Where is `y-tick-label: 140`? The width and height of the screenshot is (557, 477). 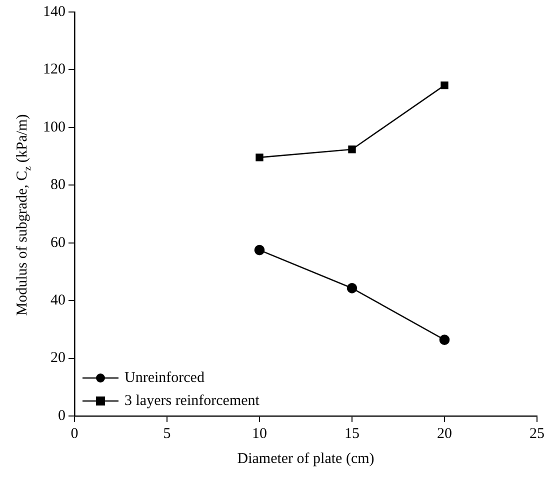
y-tick-label: 140 is located at coordinates (54, 12).